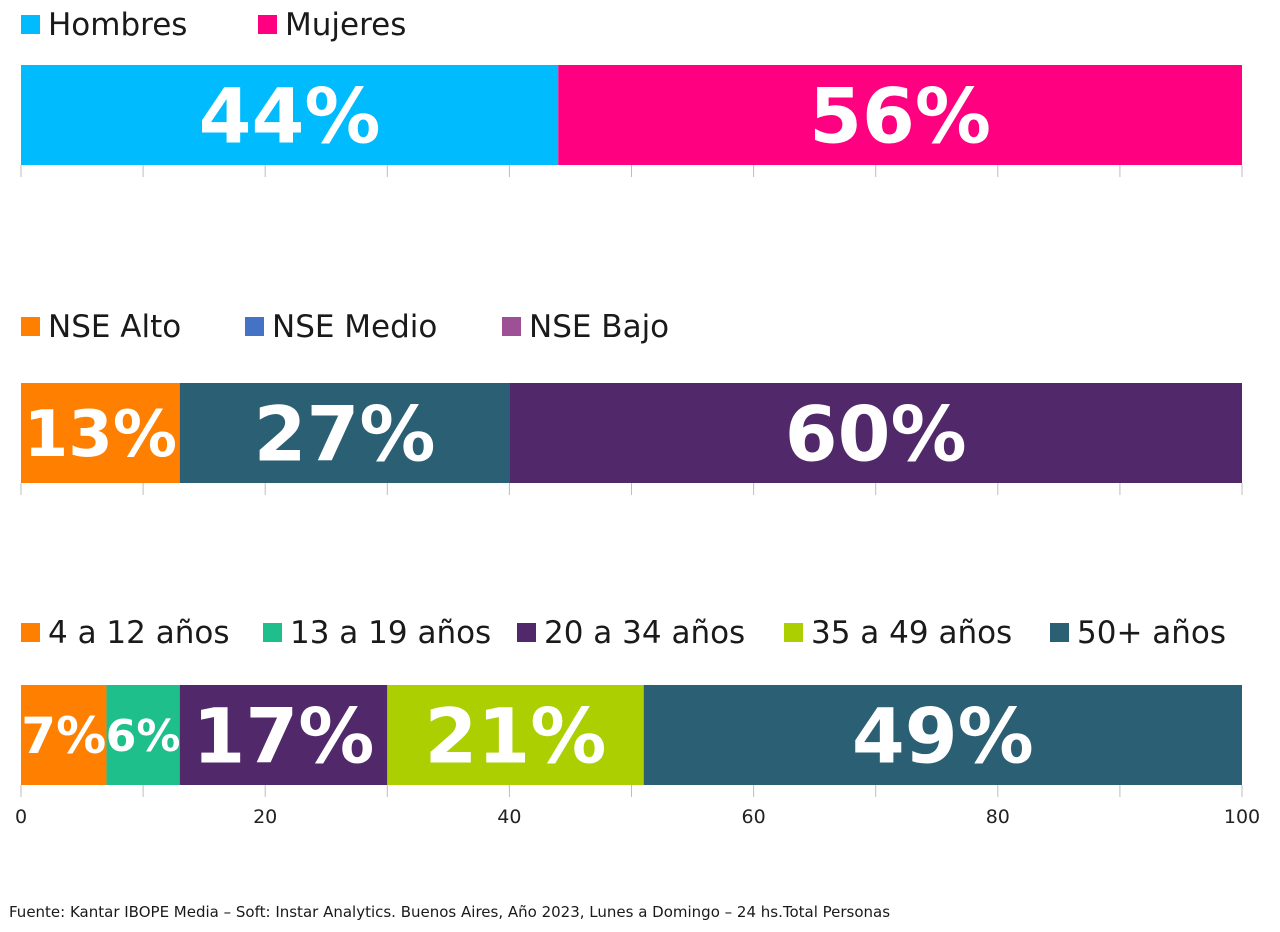 The image size is (1280, 932). I want to click on data-label: 44%, so click(290, 115).